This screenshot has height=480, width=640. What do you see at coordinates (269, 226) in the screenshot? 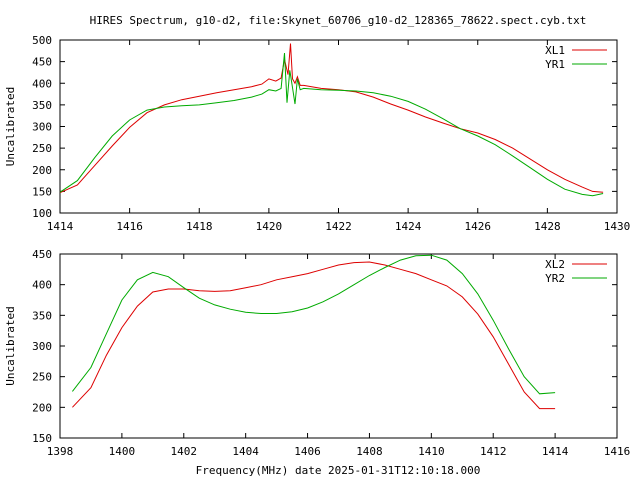
I see `x-tick-label: 1420` at bounding box center [269, 226].